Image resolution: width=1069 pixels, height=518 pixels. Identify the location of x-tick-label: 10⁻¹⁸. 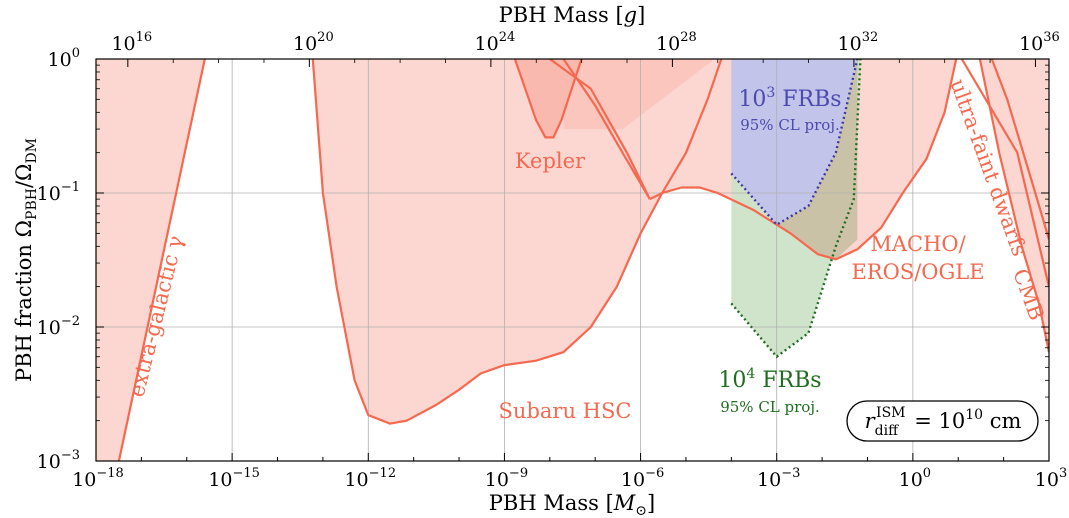
(98, 478).